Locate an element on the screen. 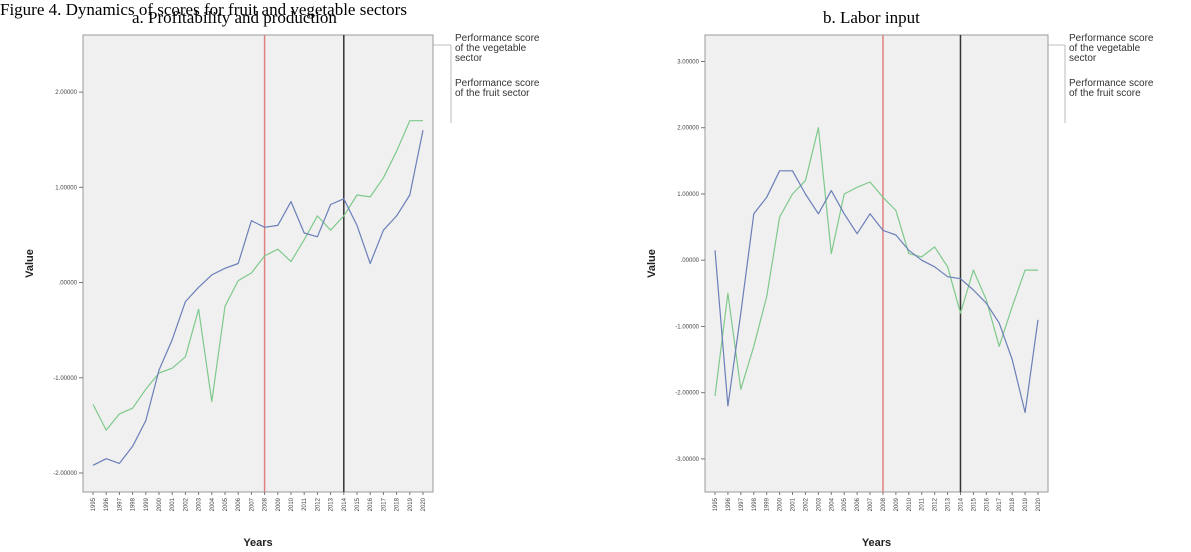  chart-b-xtick-label: 2010 is located at coordinates (910, 504).